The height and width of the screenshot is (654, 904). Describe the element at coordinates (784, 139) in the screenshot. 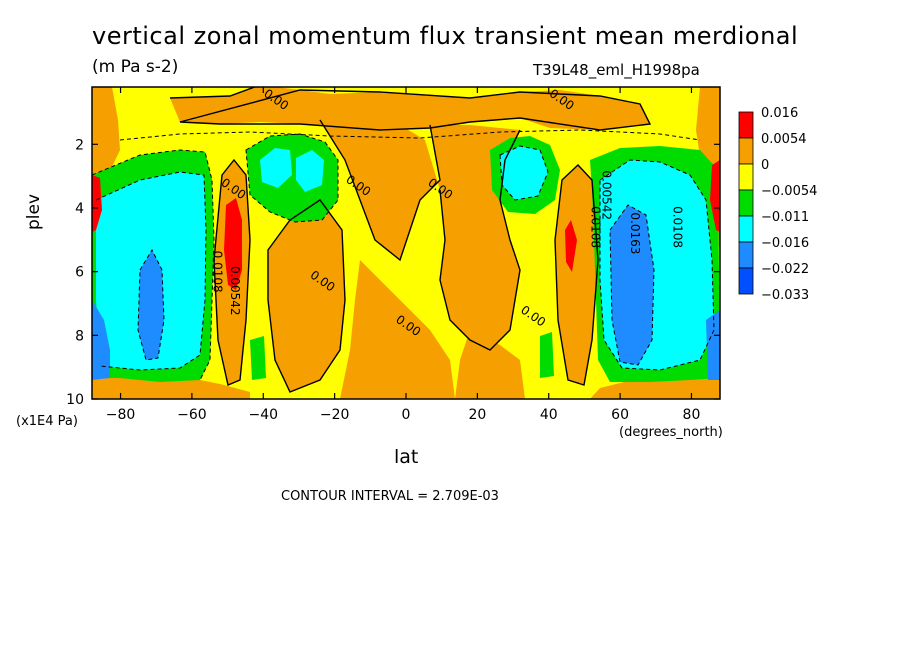

I see `legend-label: 0.0054` at that location.